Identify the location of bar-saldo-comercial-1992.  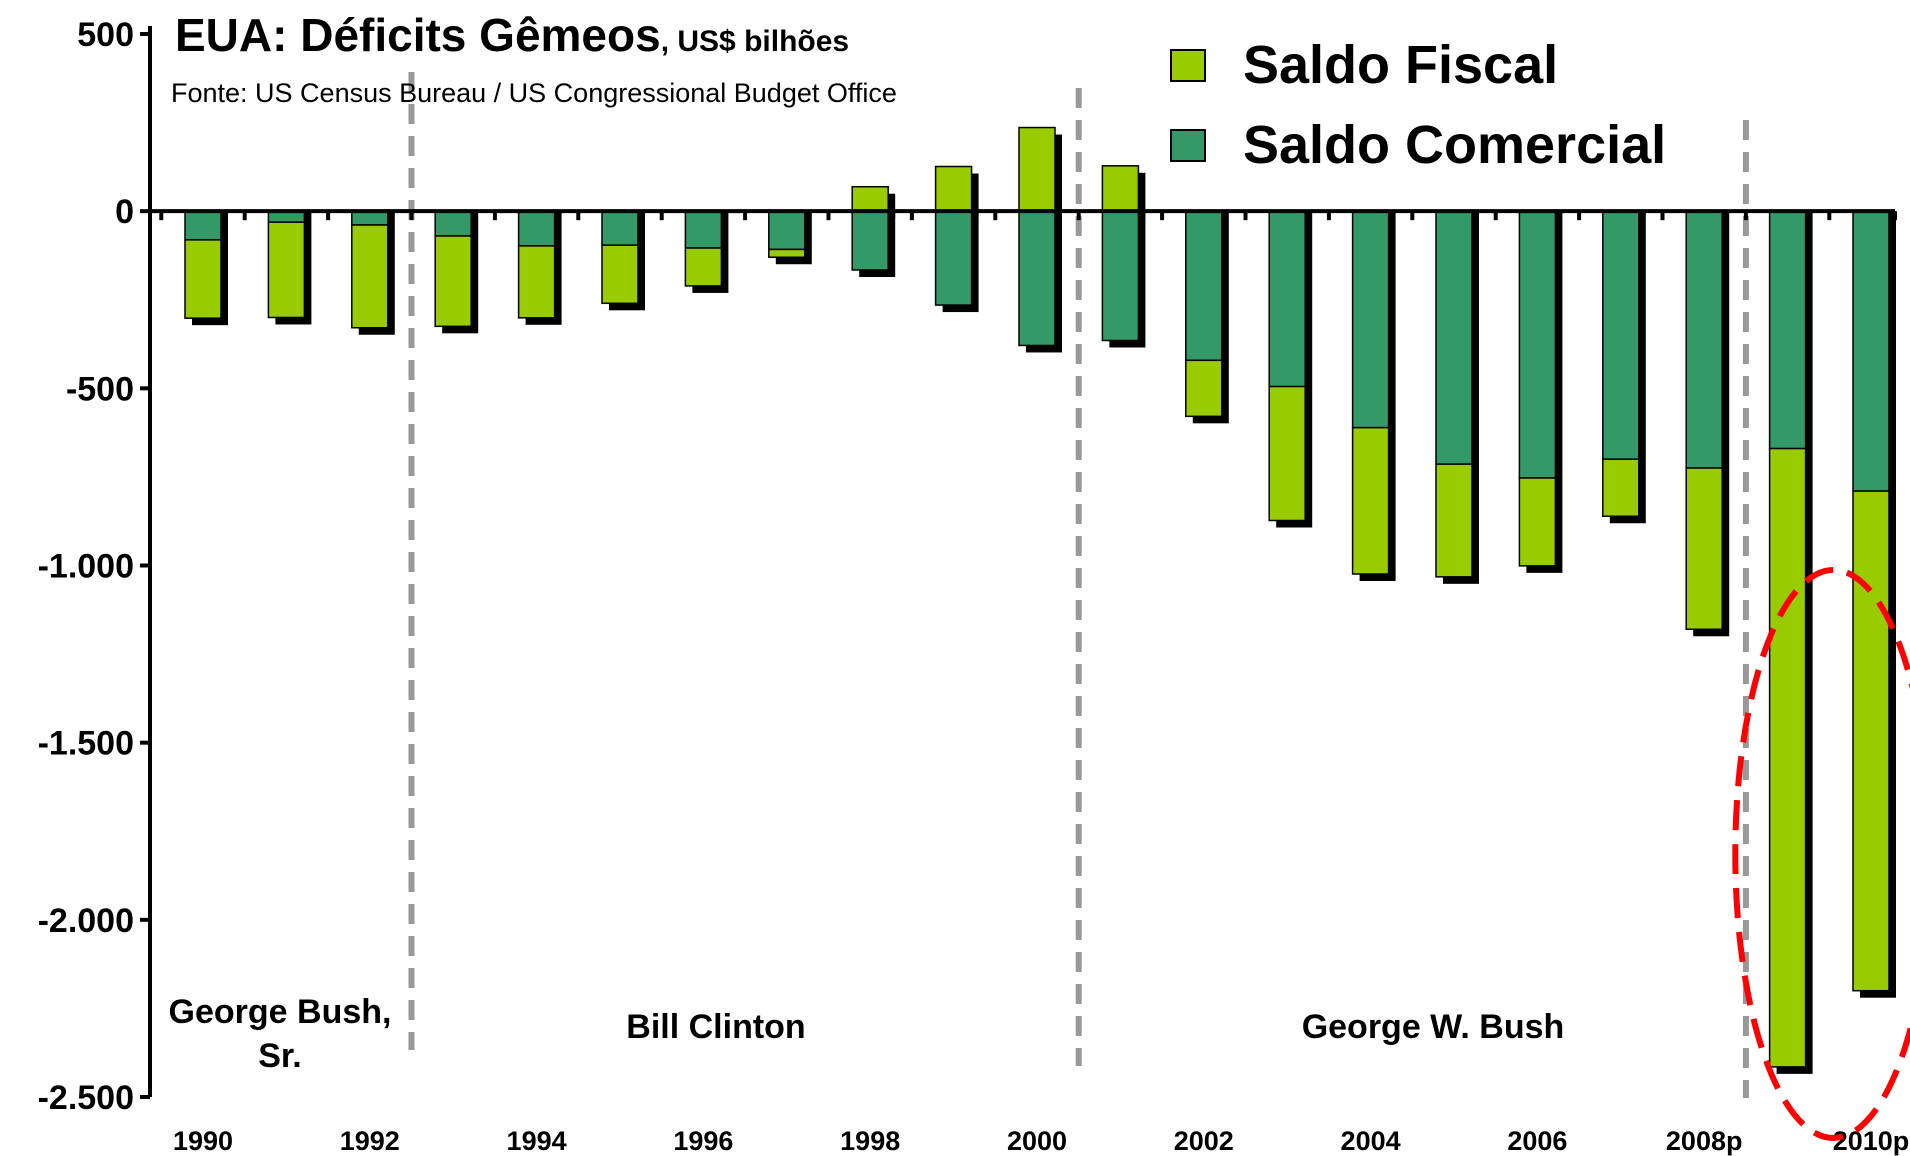
(370, 218).